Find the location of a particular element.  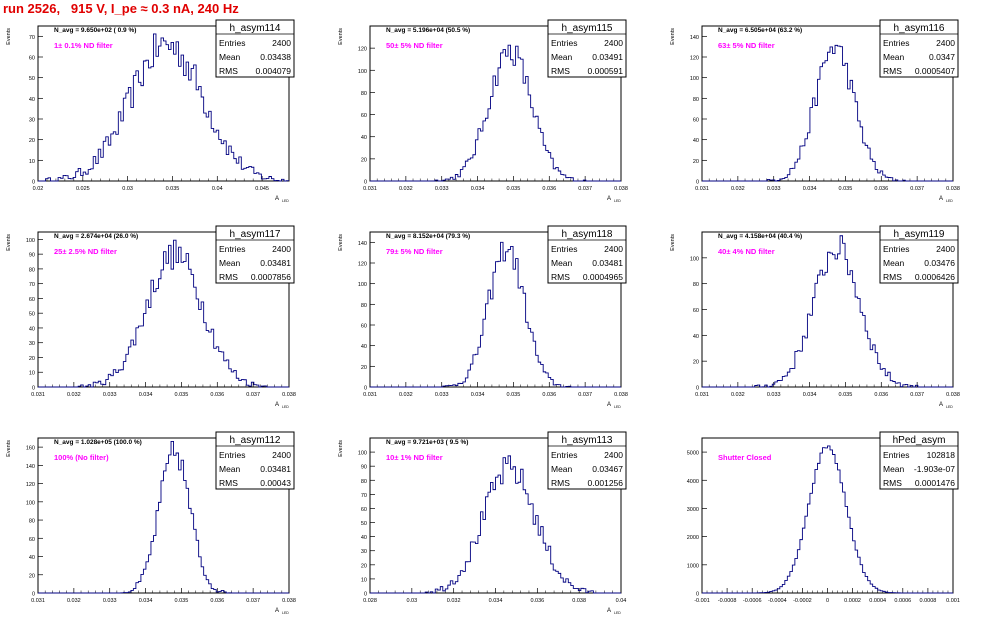

stats-value: 0.000591 is located at coordinates (606, 71).